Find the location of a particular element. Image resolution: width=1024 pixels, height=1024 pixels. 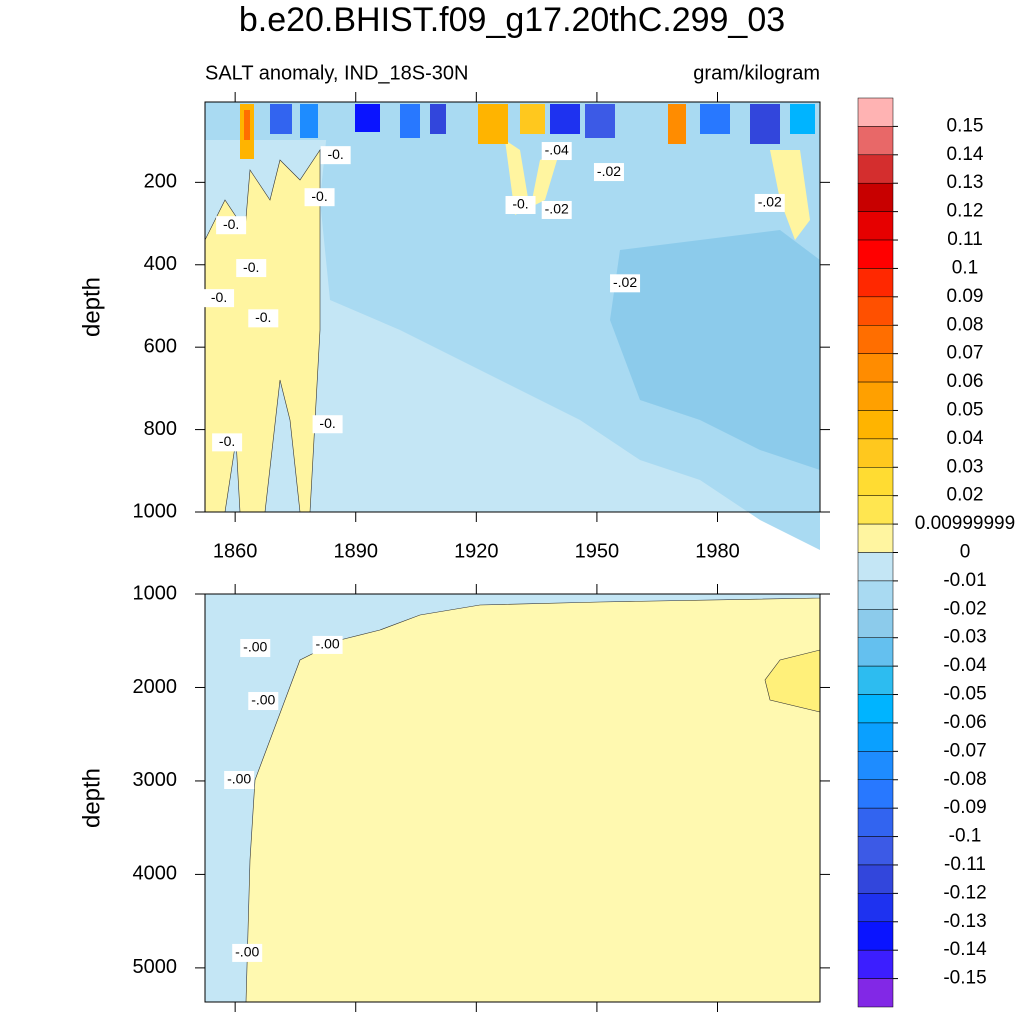

y-tick-label: 3000 is located at coordinates (155, 780).